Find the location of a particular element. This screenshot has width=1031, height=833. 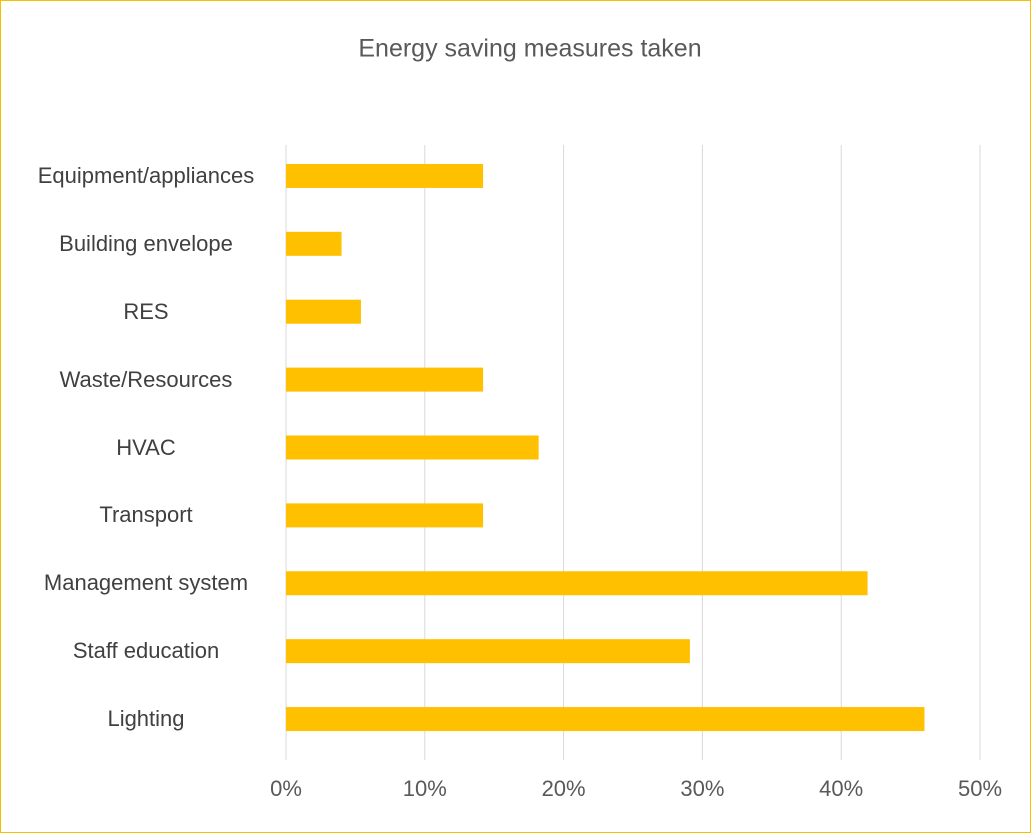

x-tick-label: 30% is located at coordinates (702, 788).